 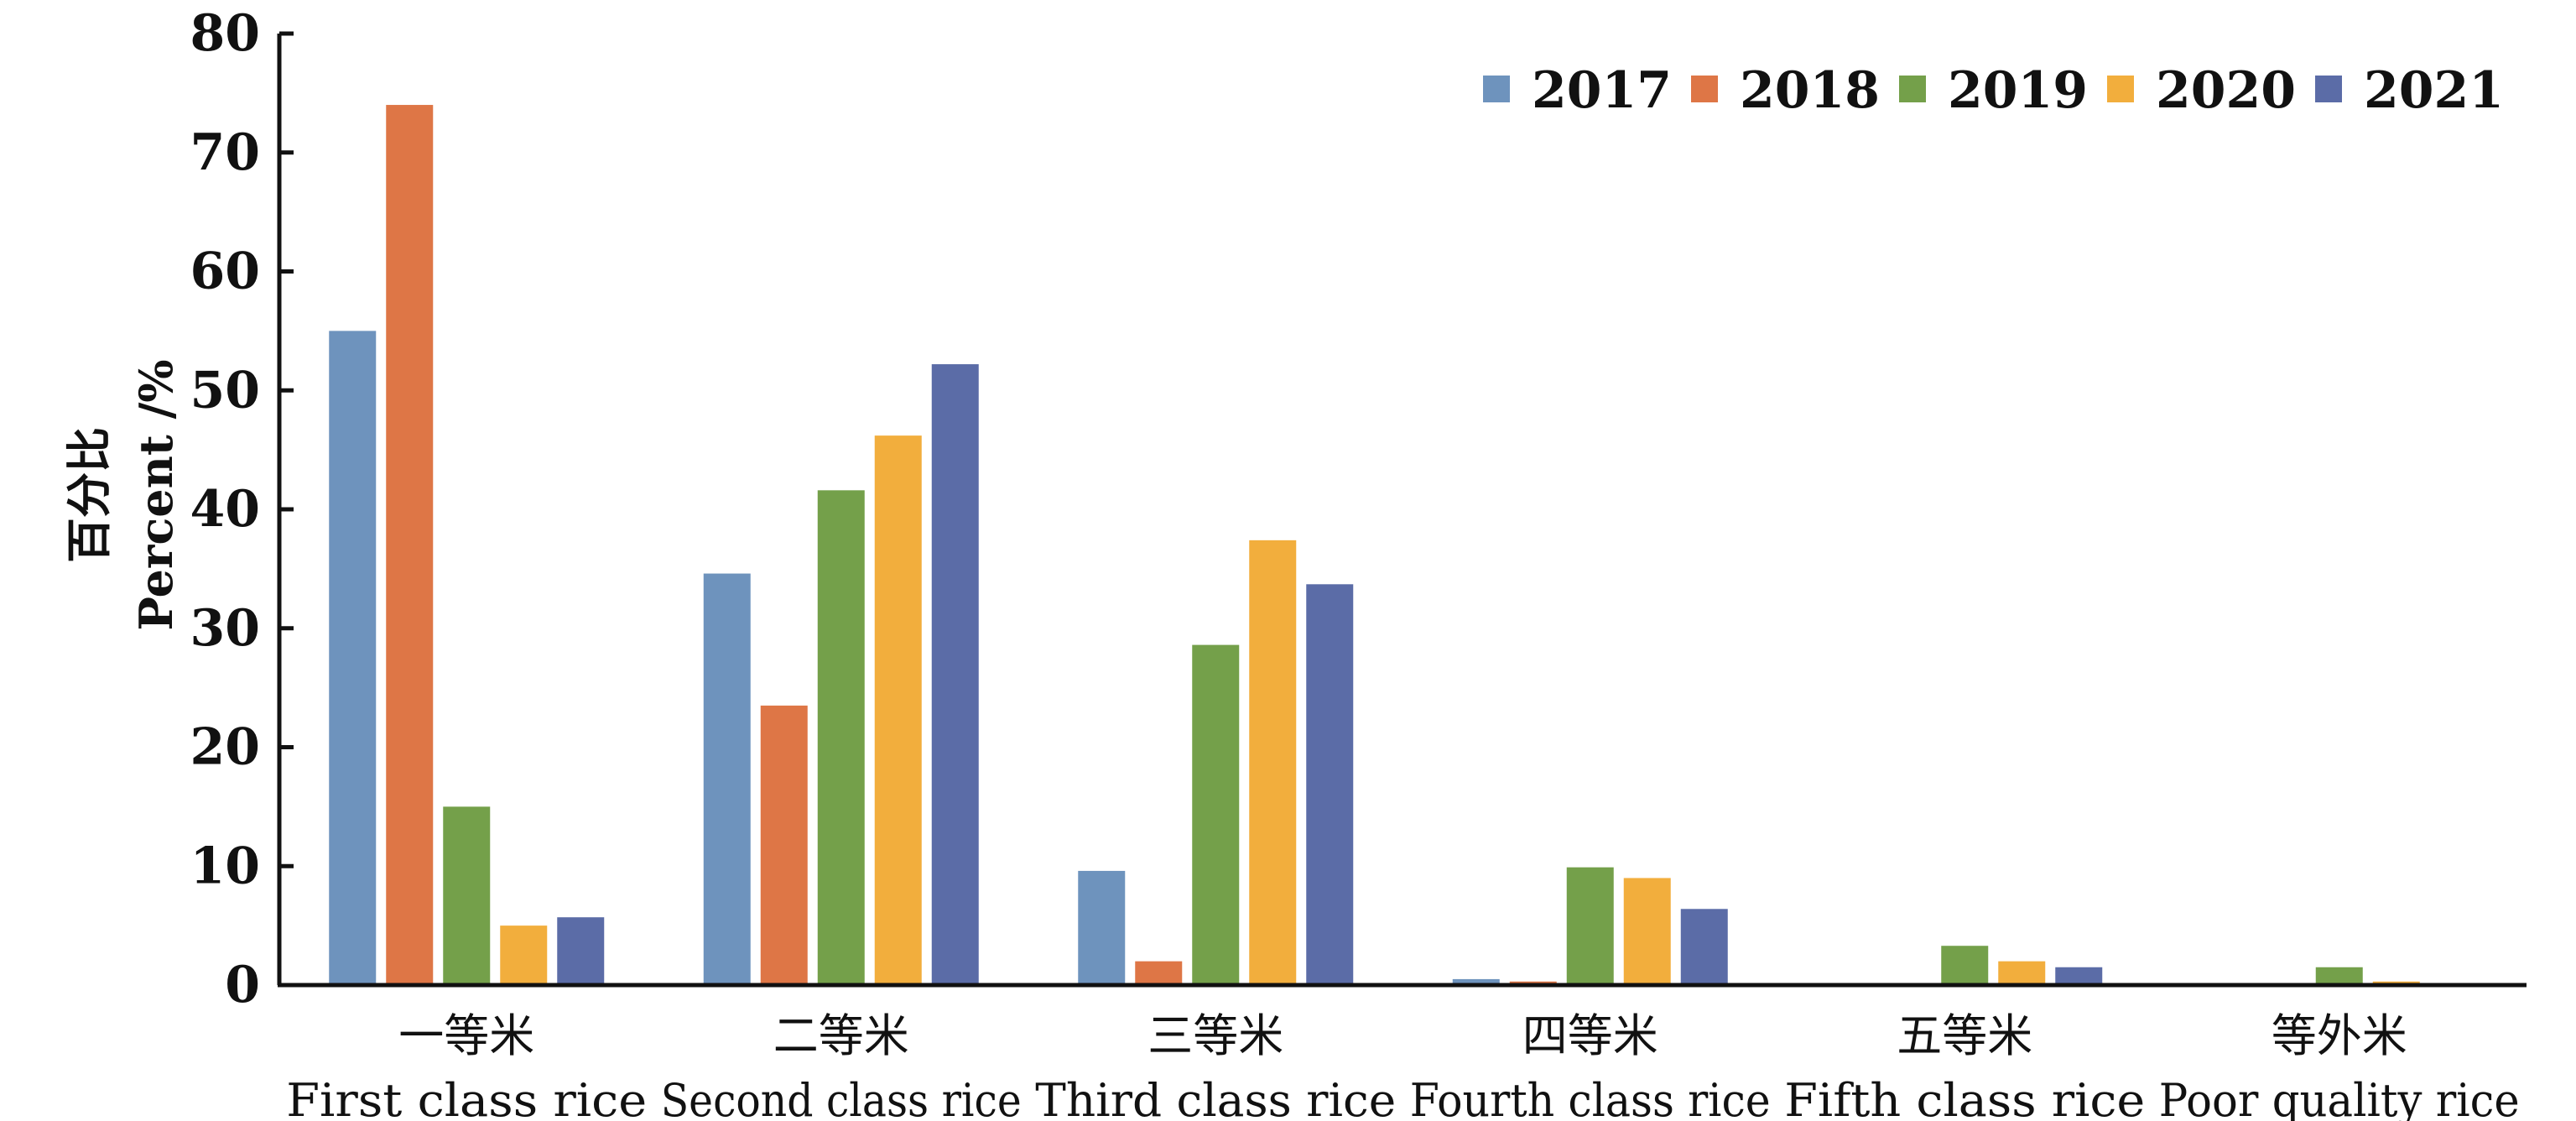 I want to click on y-tick-label: 40, so click(x=225, y=509).